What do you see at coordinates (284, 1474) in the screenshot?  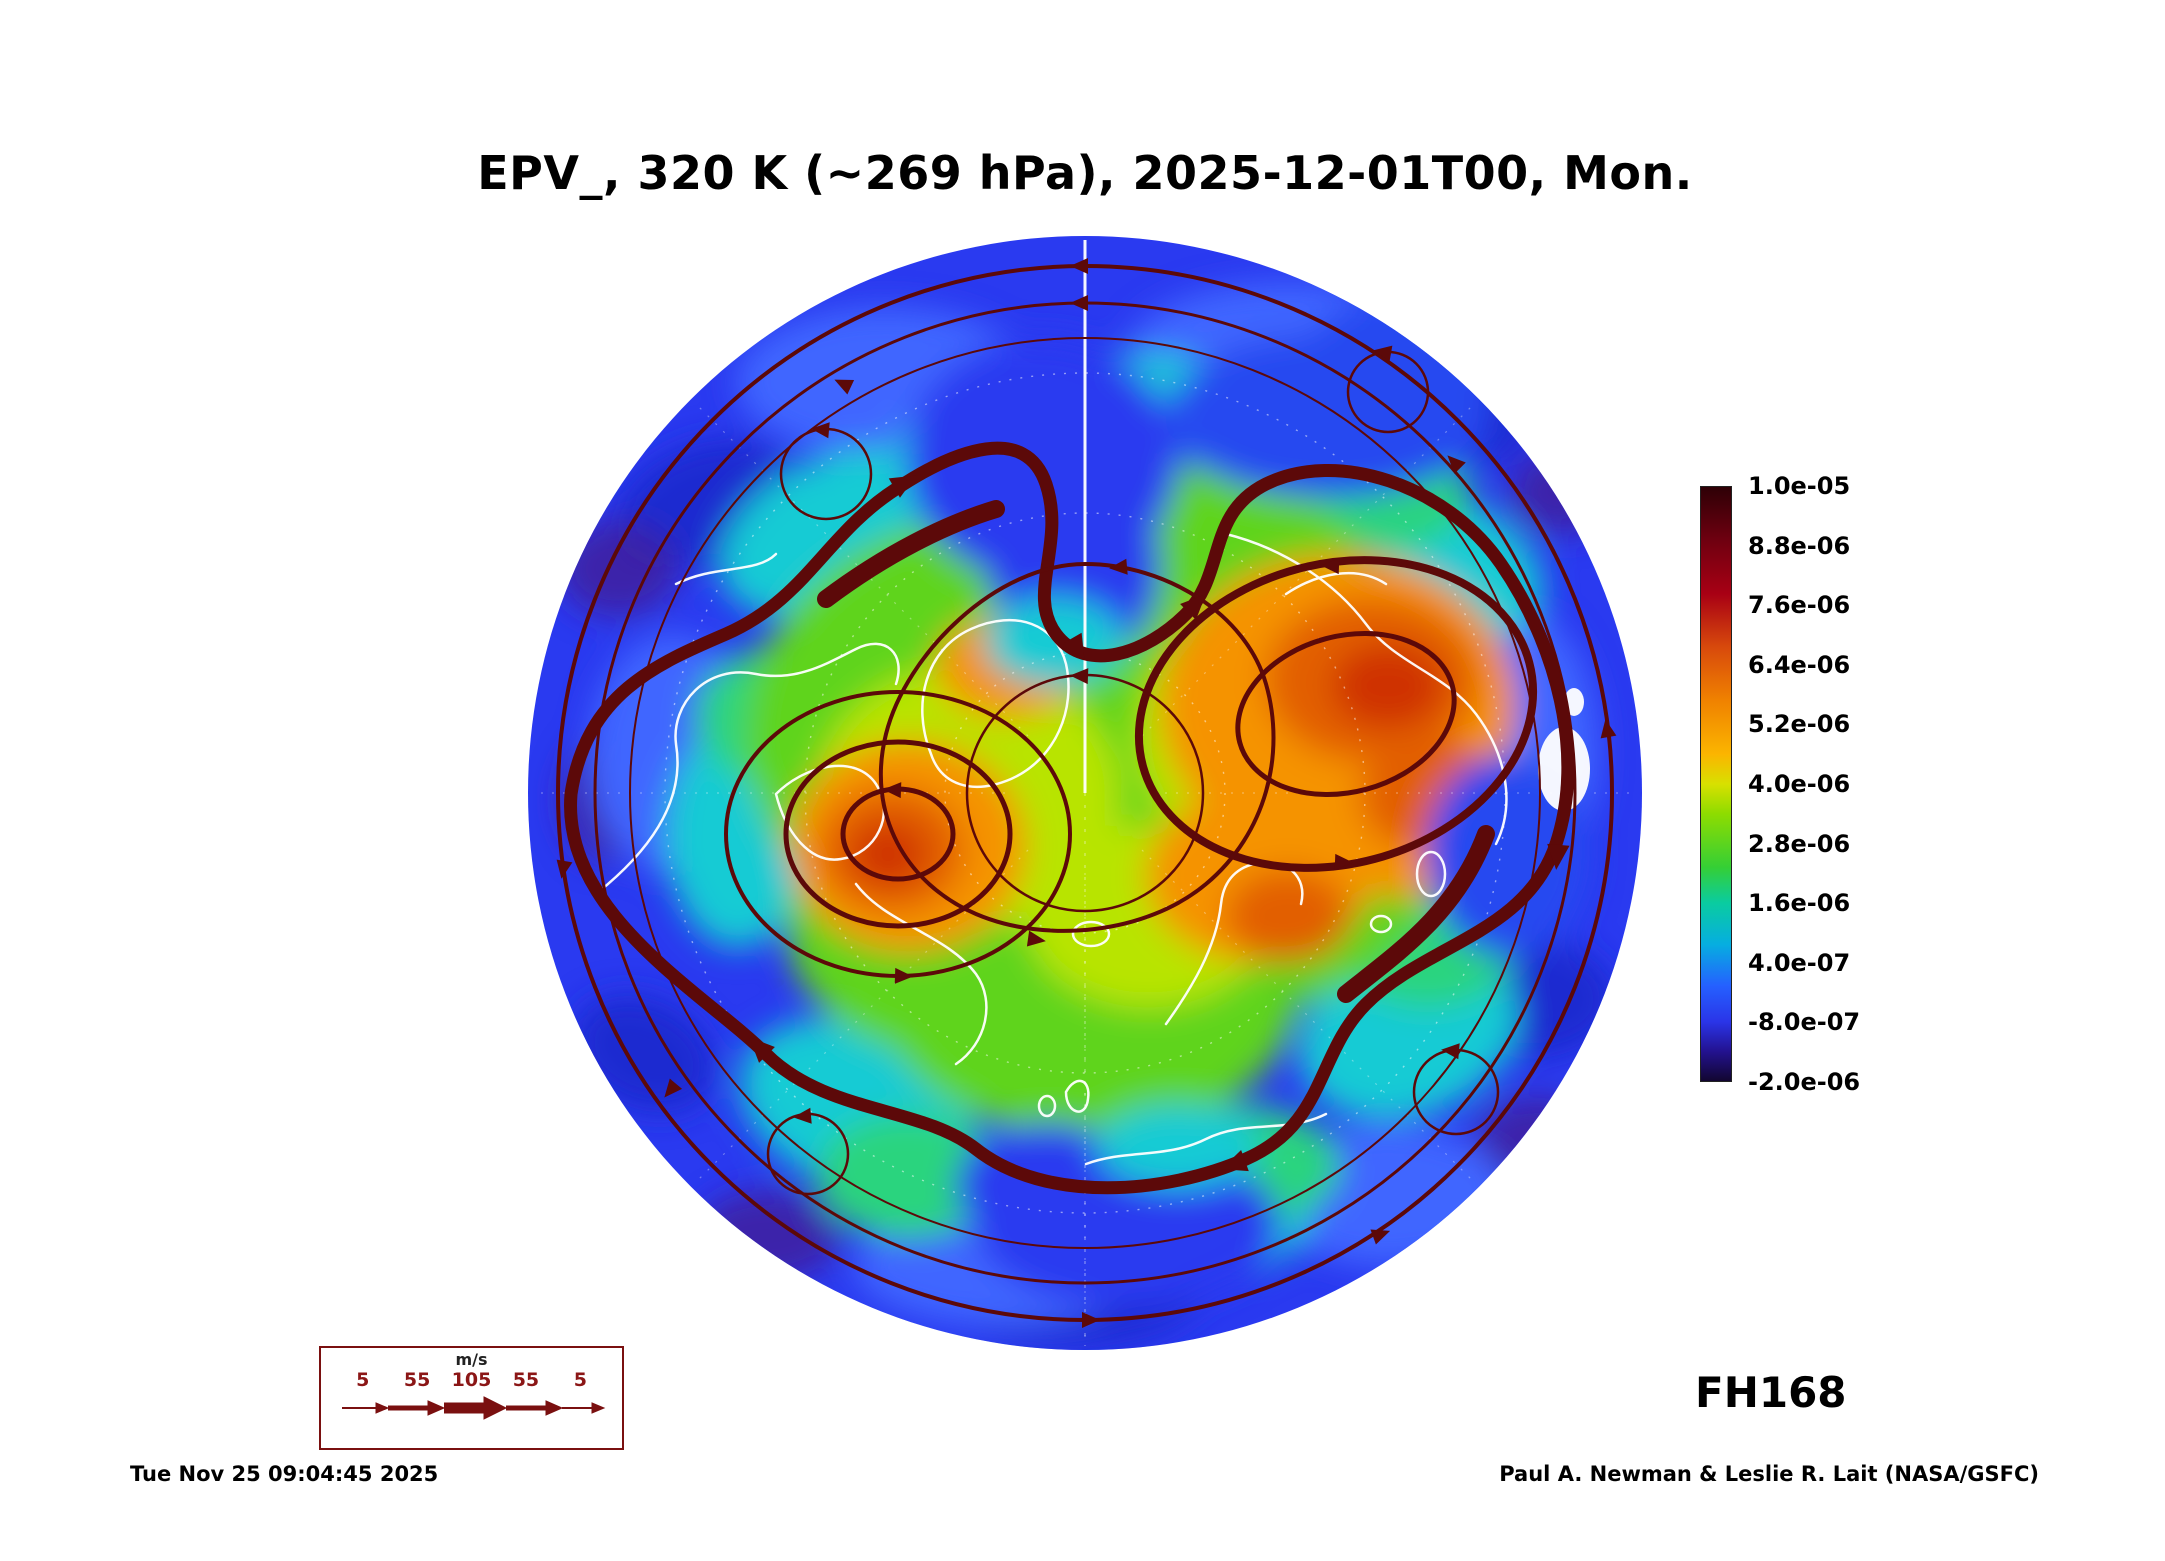 I see `creation-timestamp: Tue Nov 25 09:04:45 2025` at bounding box center [284, 1474].